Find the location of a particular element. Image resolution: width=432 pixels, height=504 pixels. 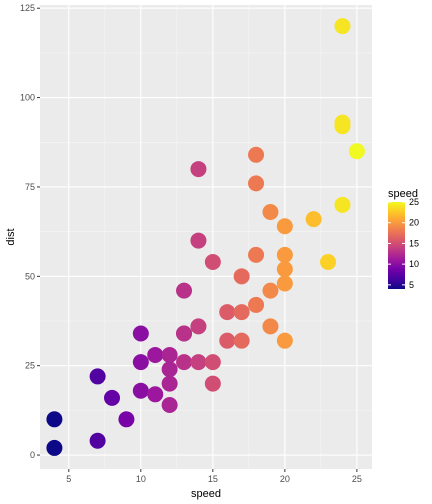

x-tick-label: 10 is located at coordinates (141, 479).